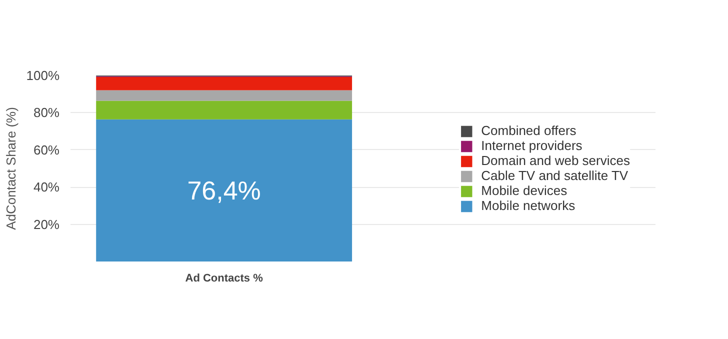 This screenshot has height=339, width=728. Describe the element at coordinates (224, 278) in the screenshot. I see `x-tick-label: Ad Contacts %` at that location.